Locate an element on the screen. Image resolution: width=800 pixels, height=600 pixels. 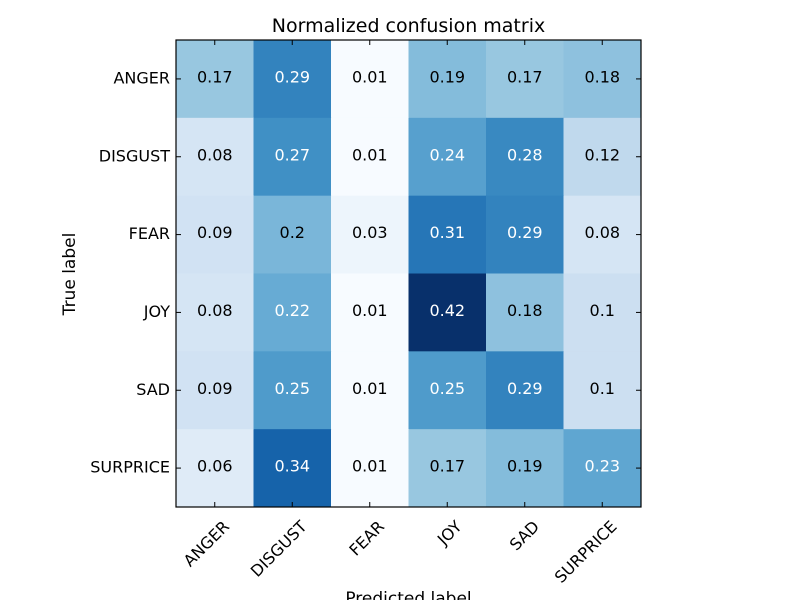
y-tick-label: ANGER is located at coordinates (141, 77).